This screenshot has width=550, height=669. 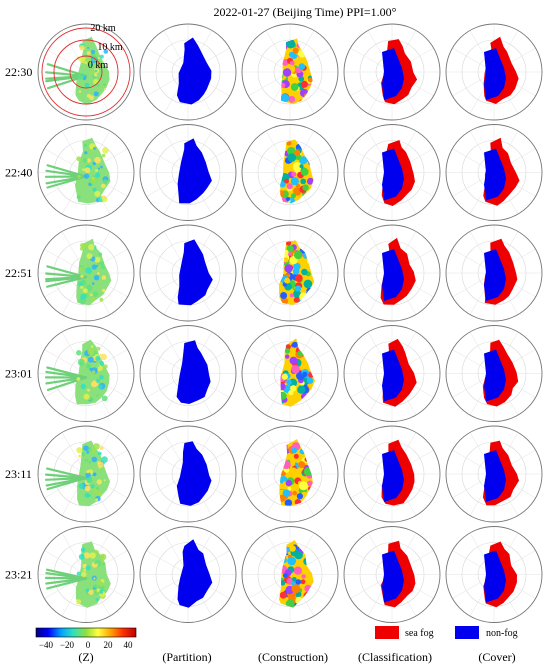 What do you see at coordinates (395, 657) in the screenshot?
I see `column-label-classification: (Classification)` at bounding box center [395, 657].